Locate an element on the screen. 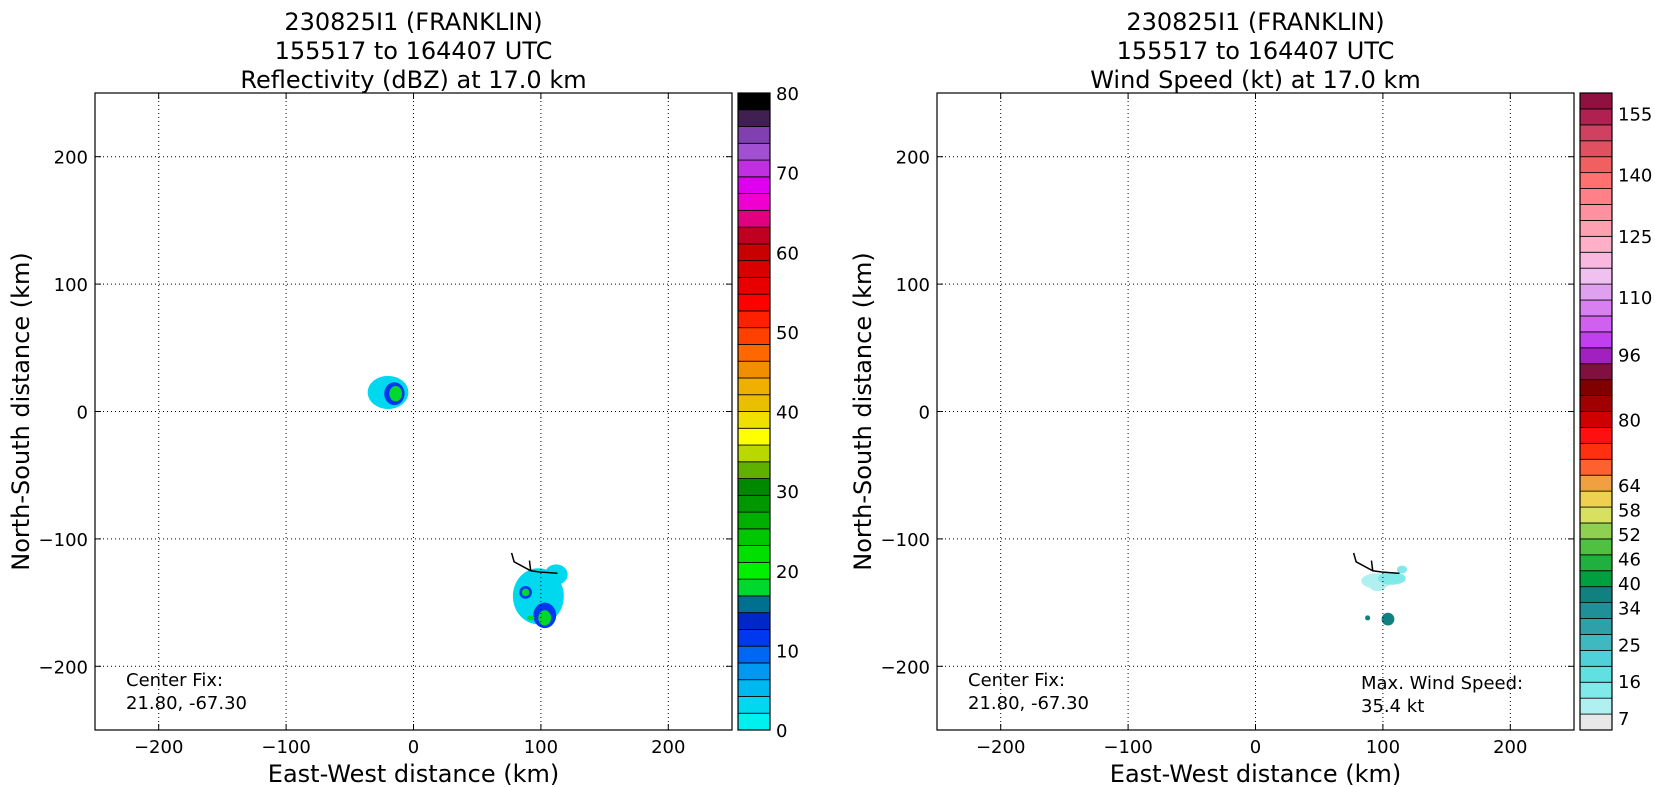  colorbar-tick-label: 25 is located at coordinates (1629, 645).